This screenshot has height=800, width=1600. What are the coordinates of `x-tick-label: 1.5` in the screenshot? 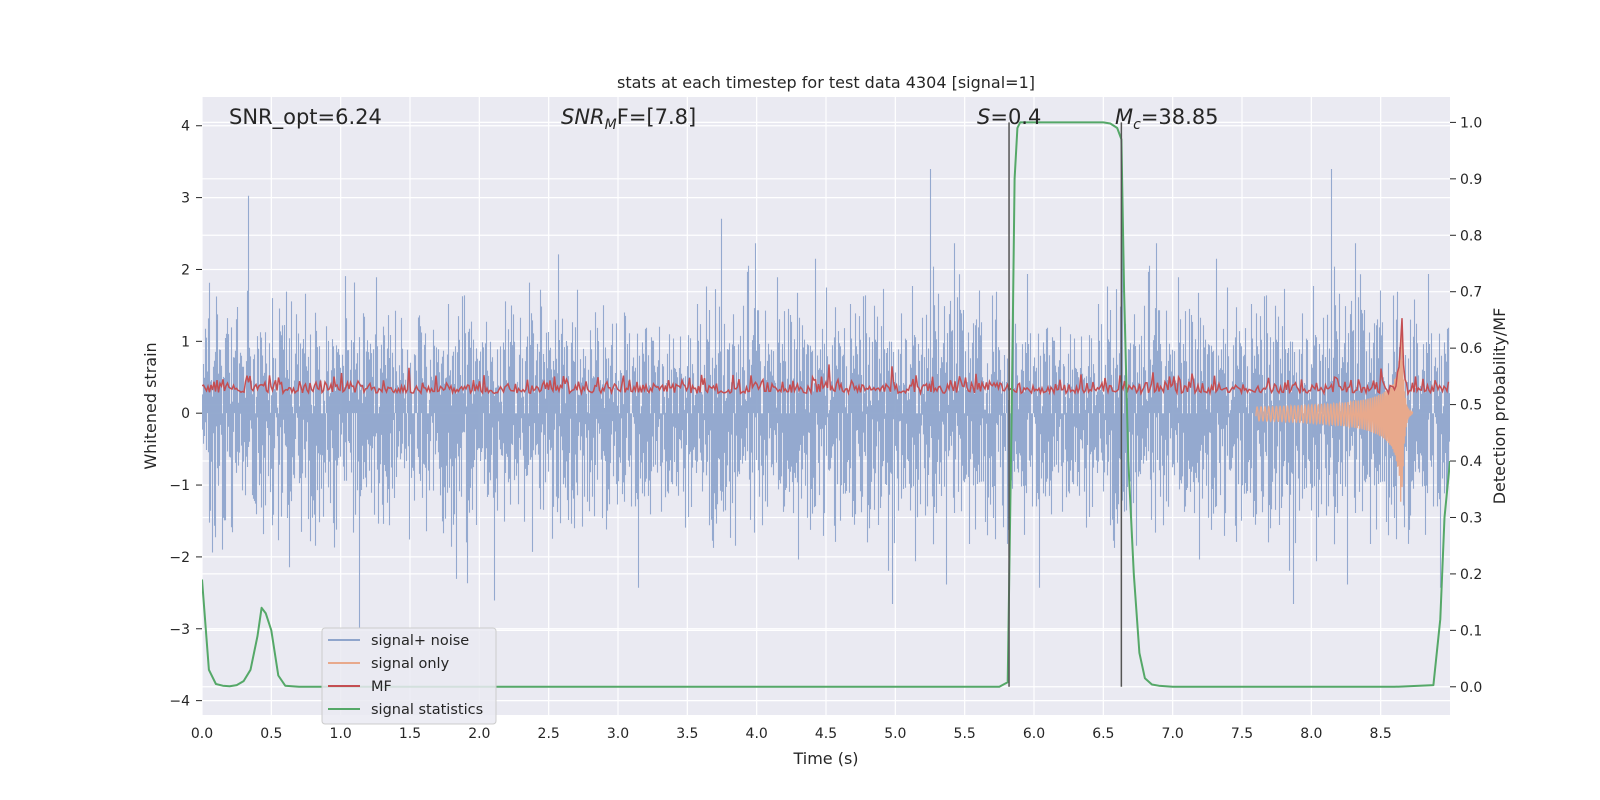 It's located at (410, 734).